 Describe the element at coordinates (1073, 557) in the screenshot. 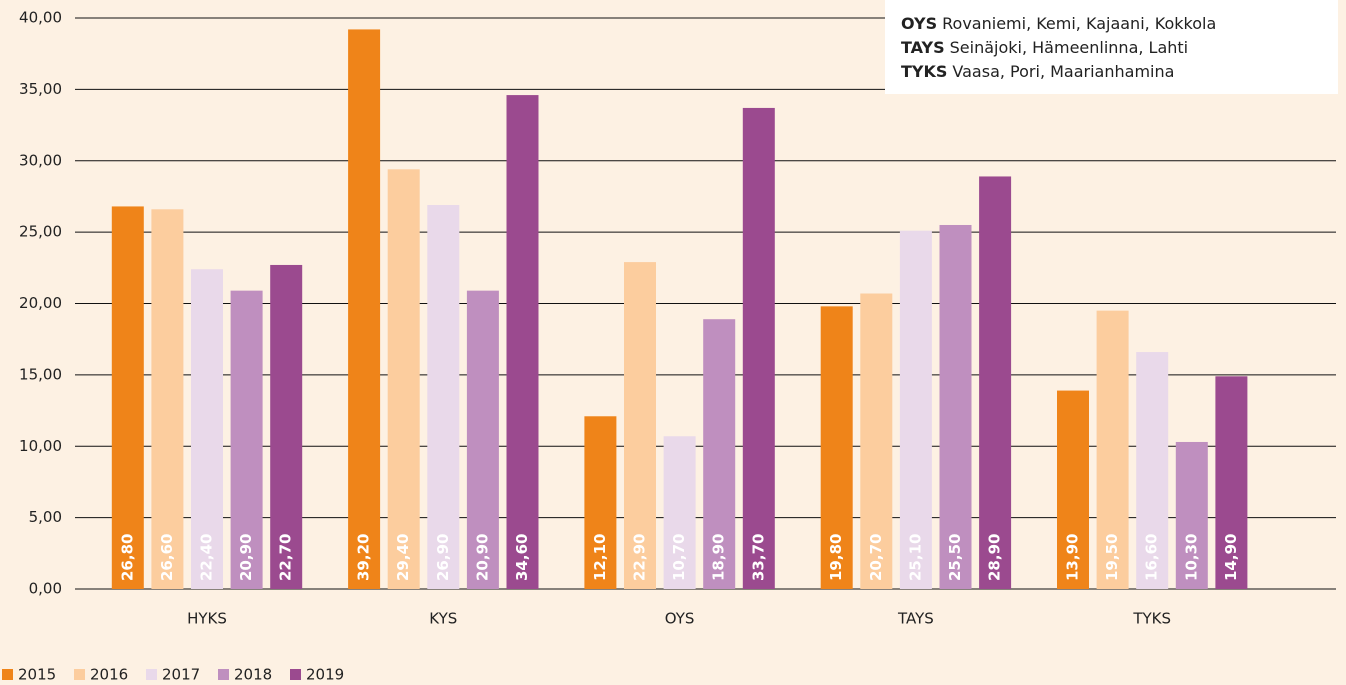

I see `data-label: 13,90` at that location.